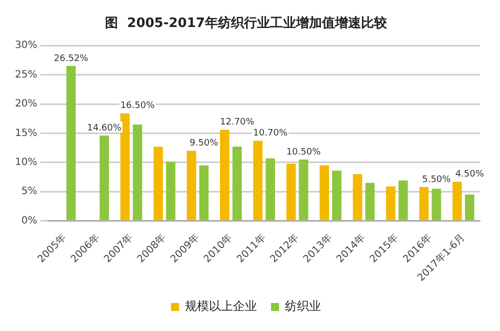 The height and width of the screenshot is (331, 500). I want to click on data-label: 5.50%, so click(437, 179).